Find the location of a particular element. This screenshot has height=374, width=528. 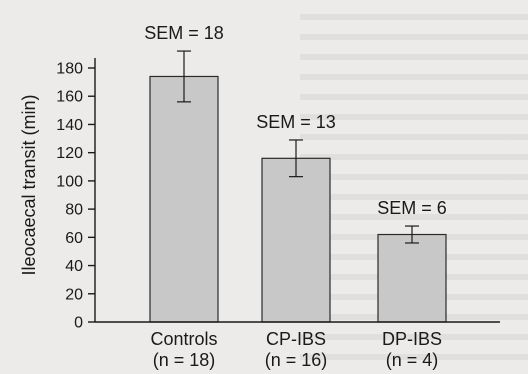

y-tick-label: 60 is located at coordinates (74, 238).